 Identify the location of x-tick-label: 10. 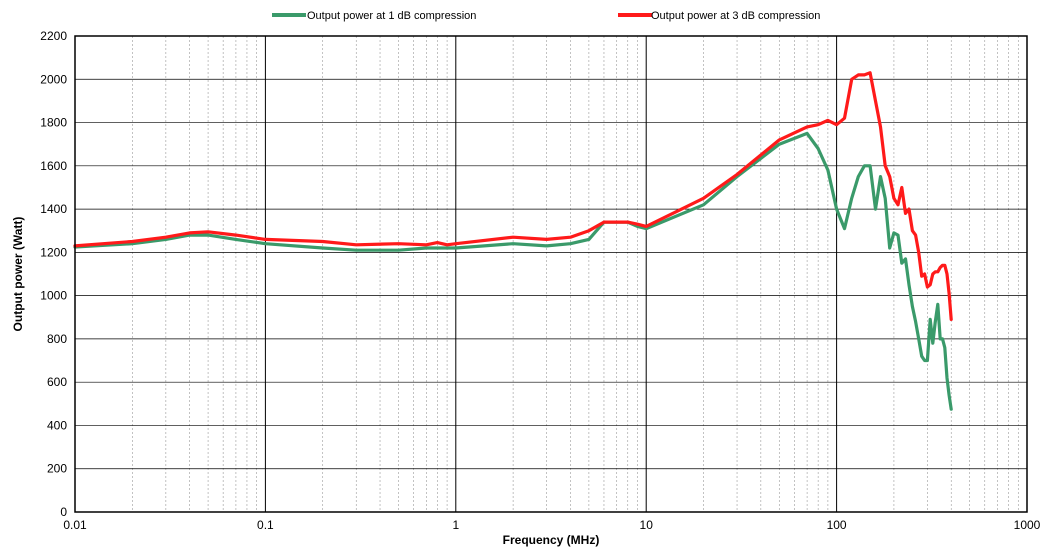
(647, 525).